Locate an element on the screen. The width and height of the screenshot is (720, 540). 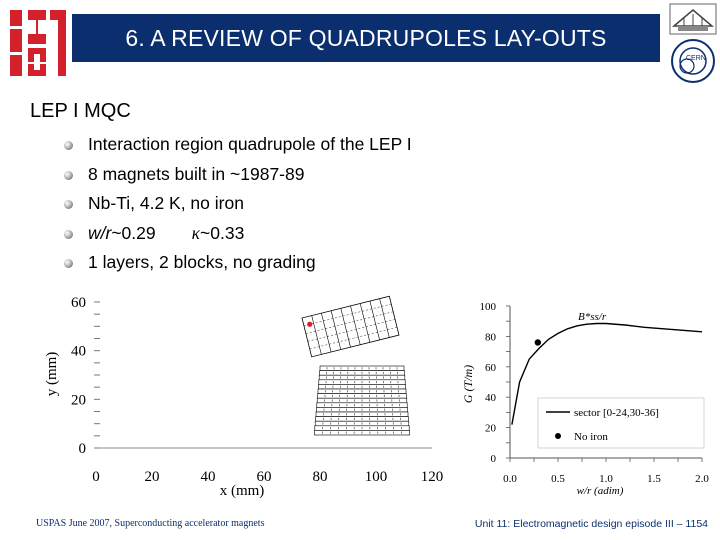
x-tick-label: 80 is located at coordinates (320, 477).